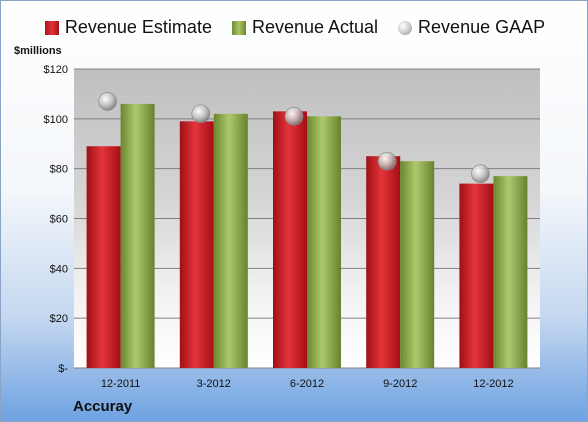 The width and height of the screenshot is (588, 422). What do you see at coordinates (307, 384) in the screenshot?
I see `x-tick-label: 6-2012` at bounding box center [307, 384].